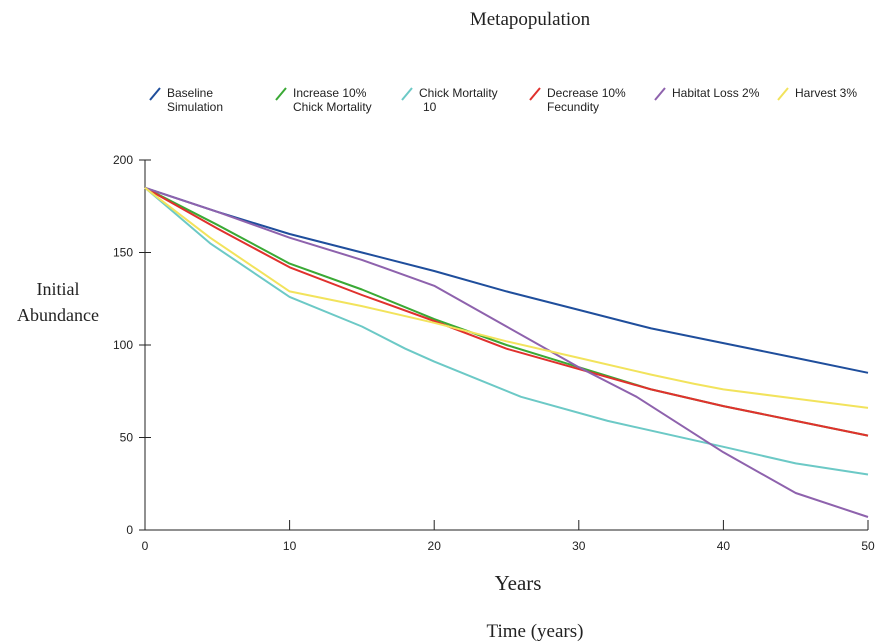  Describe the element at coordinates (579, 546) in the screenshot. I see `x-tick-label: 30` at that location.